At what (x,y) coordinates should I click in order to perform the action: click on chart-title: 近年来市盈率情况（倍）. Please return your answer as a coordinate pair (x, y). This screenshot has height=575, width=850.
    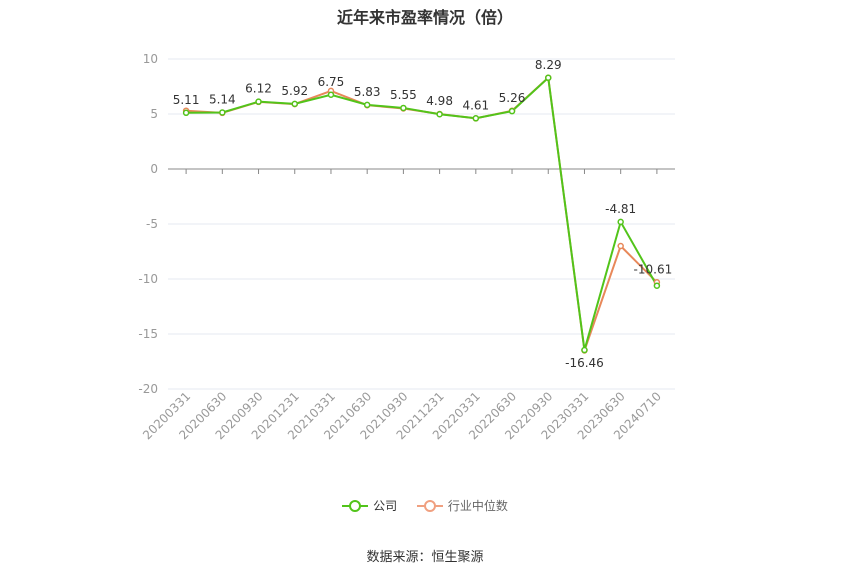
    Looking at the image, I should click on (424, 17).